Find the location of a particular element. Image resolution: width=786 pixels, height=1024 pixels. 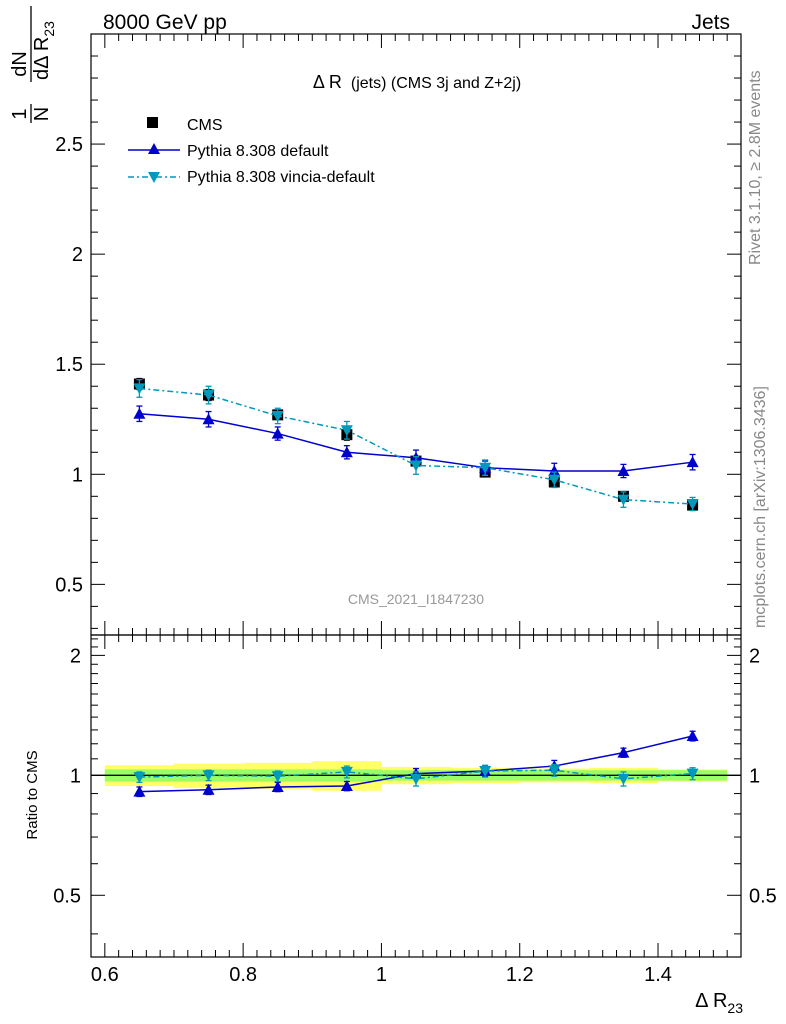

x-tick-label: 0.6 is located at coordinates (105, 975).